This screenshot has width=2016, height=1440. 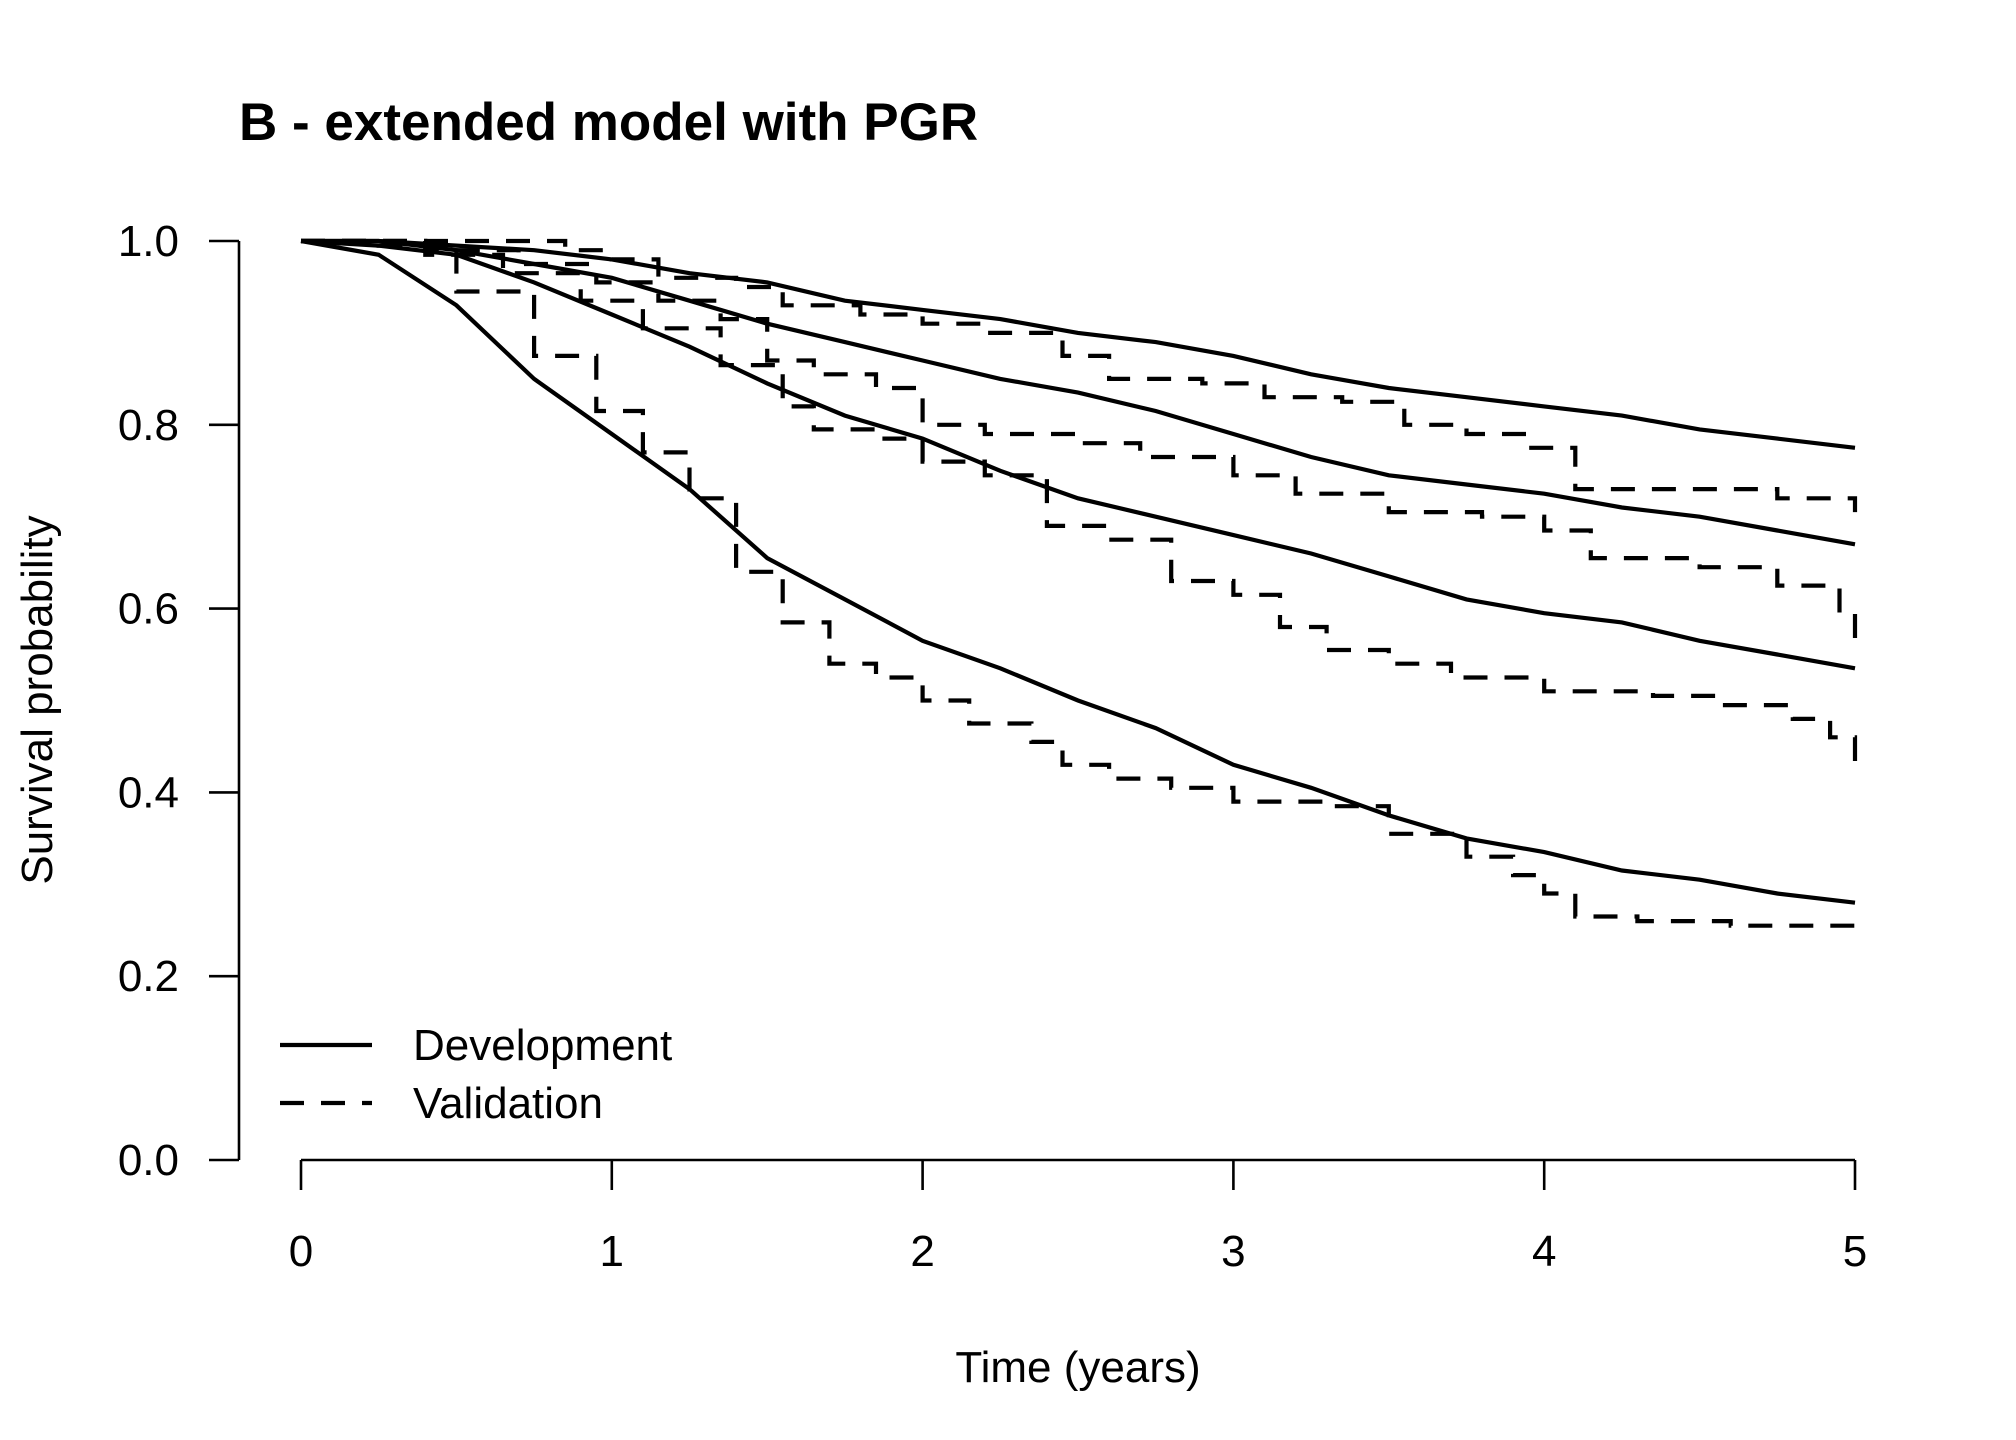 I want to click on x-tick-label: 5, so click(x=1855, y=1251).